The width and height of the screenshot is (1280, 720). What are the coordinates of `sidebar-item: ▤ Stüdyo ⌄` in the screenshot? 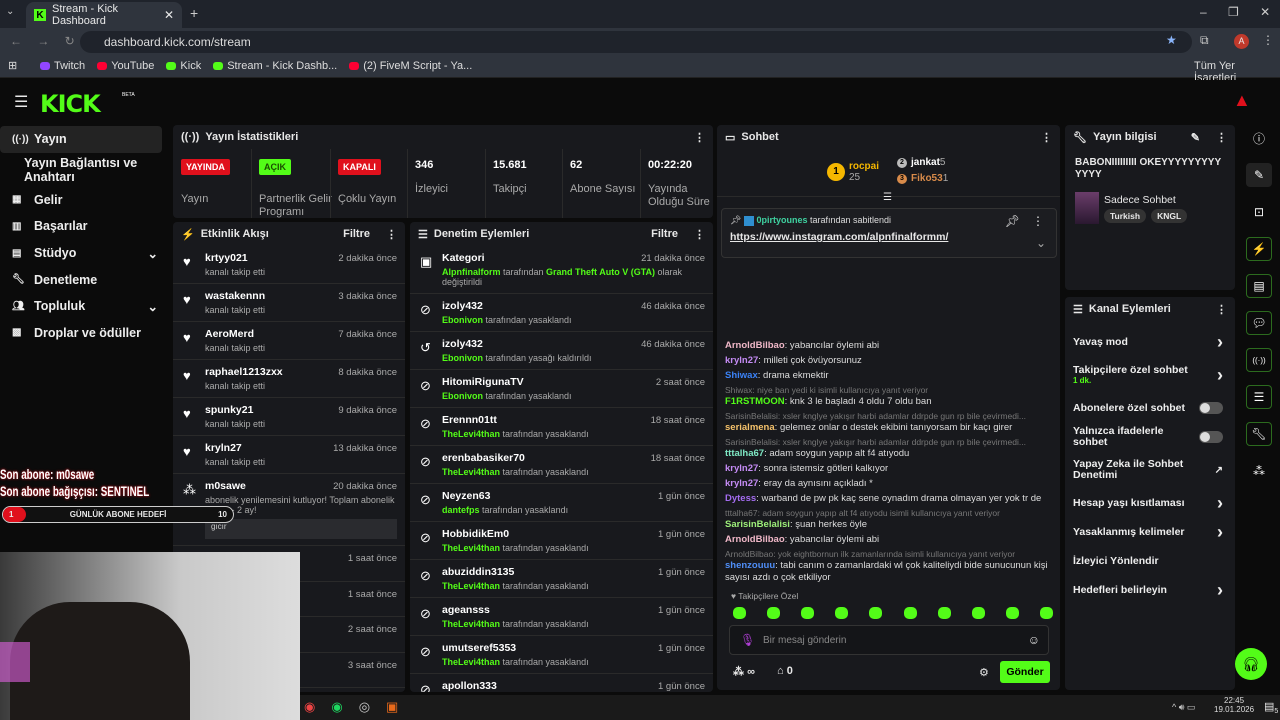 It's located at (85, 253).